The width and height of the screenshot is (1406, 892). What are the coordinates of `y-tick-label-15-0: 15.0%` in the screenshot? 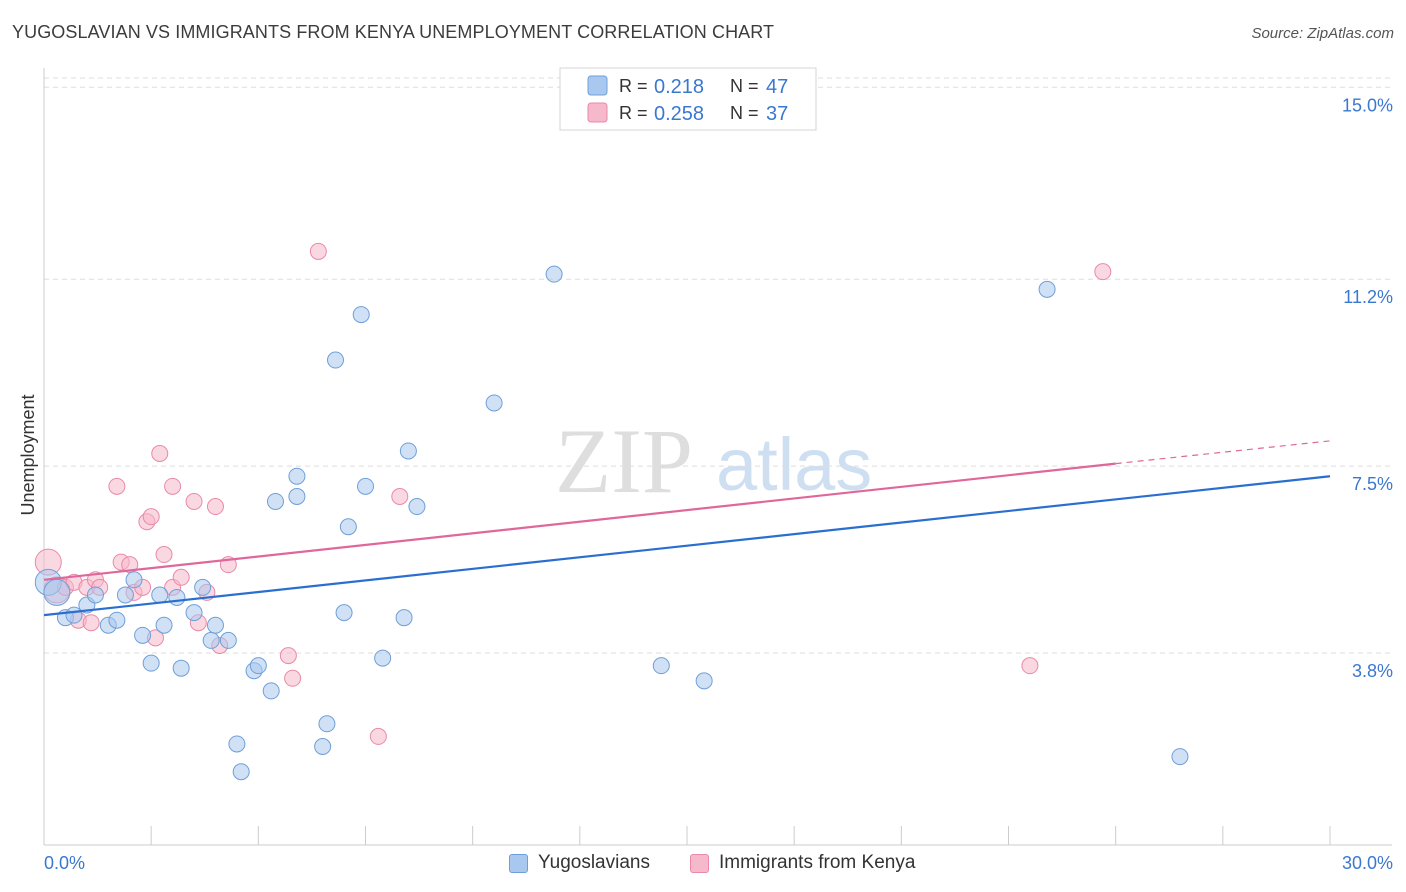 It's located at (1367, 105).